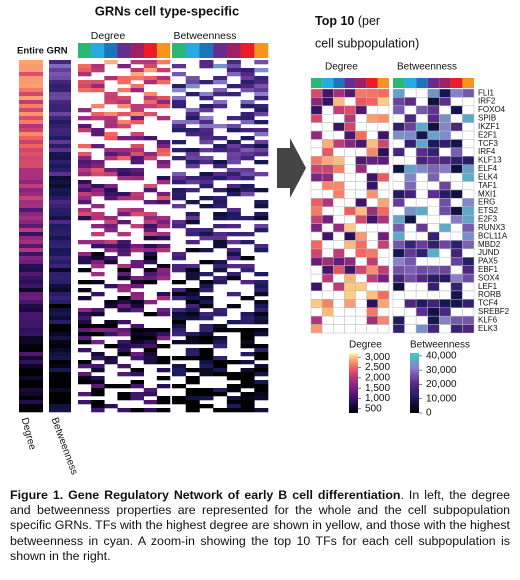  What do you see at coordinates (367, 43) in the screenshot?
I see `top10-title-line2: cell subpopulation)` at bounding box center [367, 43].